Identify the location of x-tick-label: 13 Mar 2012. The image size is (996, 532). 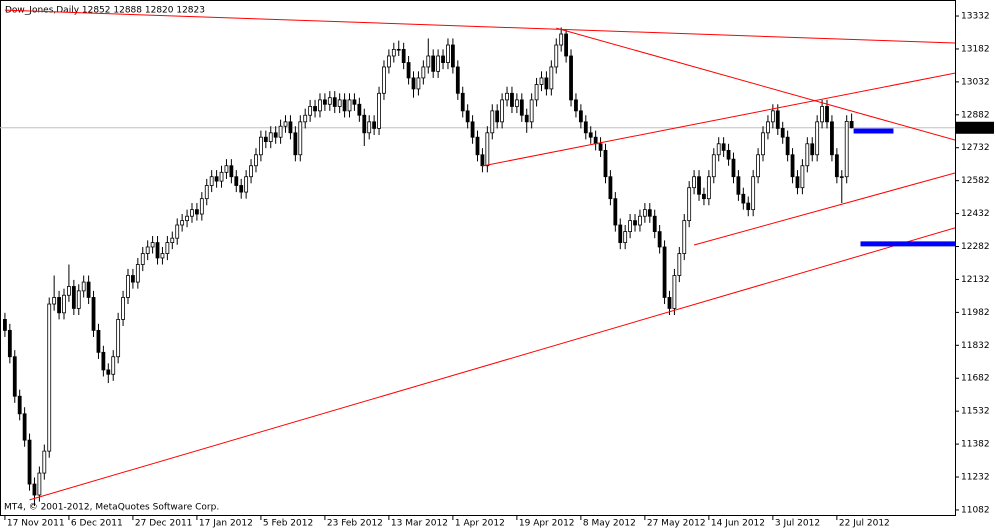
(419, 524).